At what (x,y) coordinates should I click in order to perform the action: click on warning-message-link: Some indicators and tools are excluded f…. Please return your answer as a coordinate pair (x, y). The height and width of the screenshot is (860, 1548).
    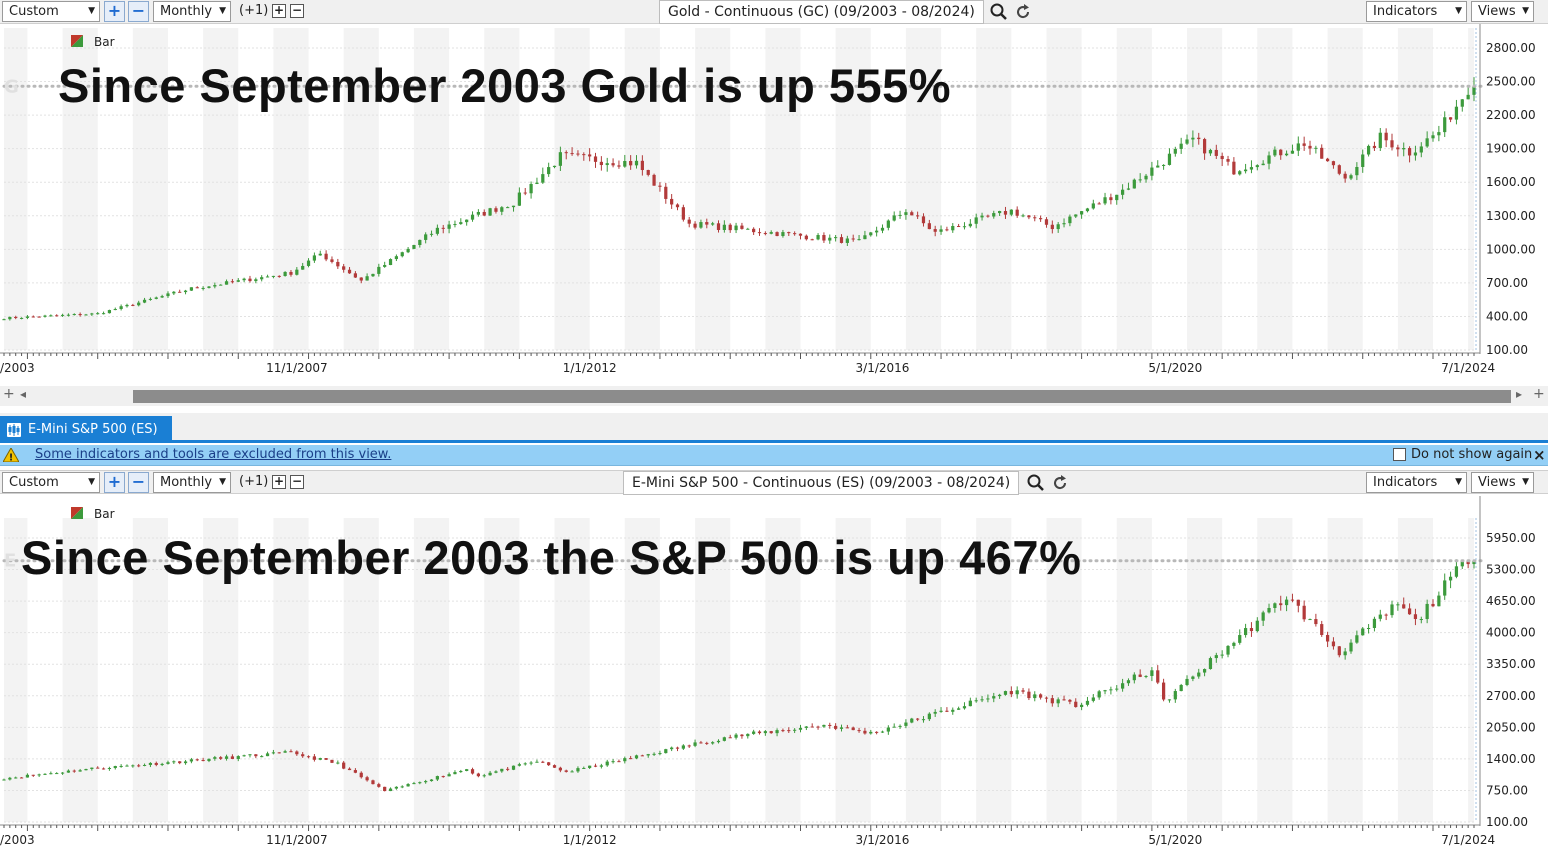
    Looking at the image, I should click on (213, 454).